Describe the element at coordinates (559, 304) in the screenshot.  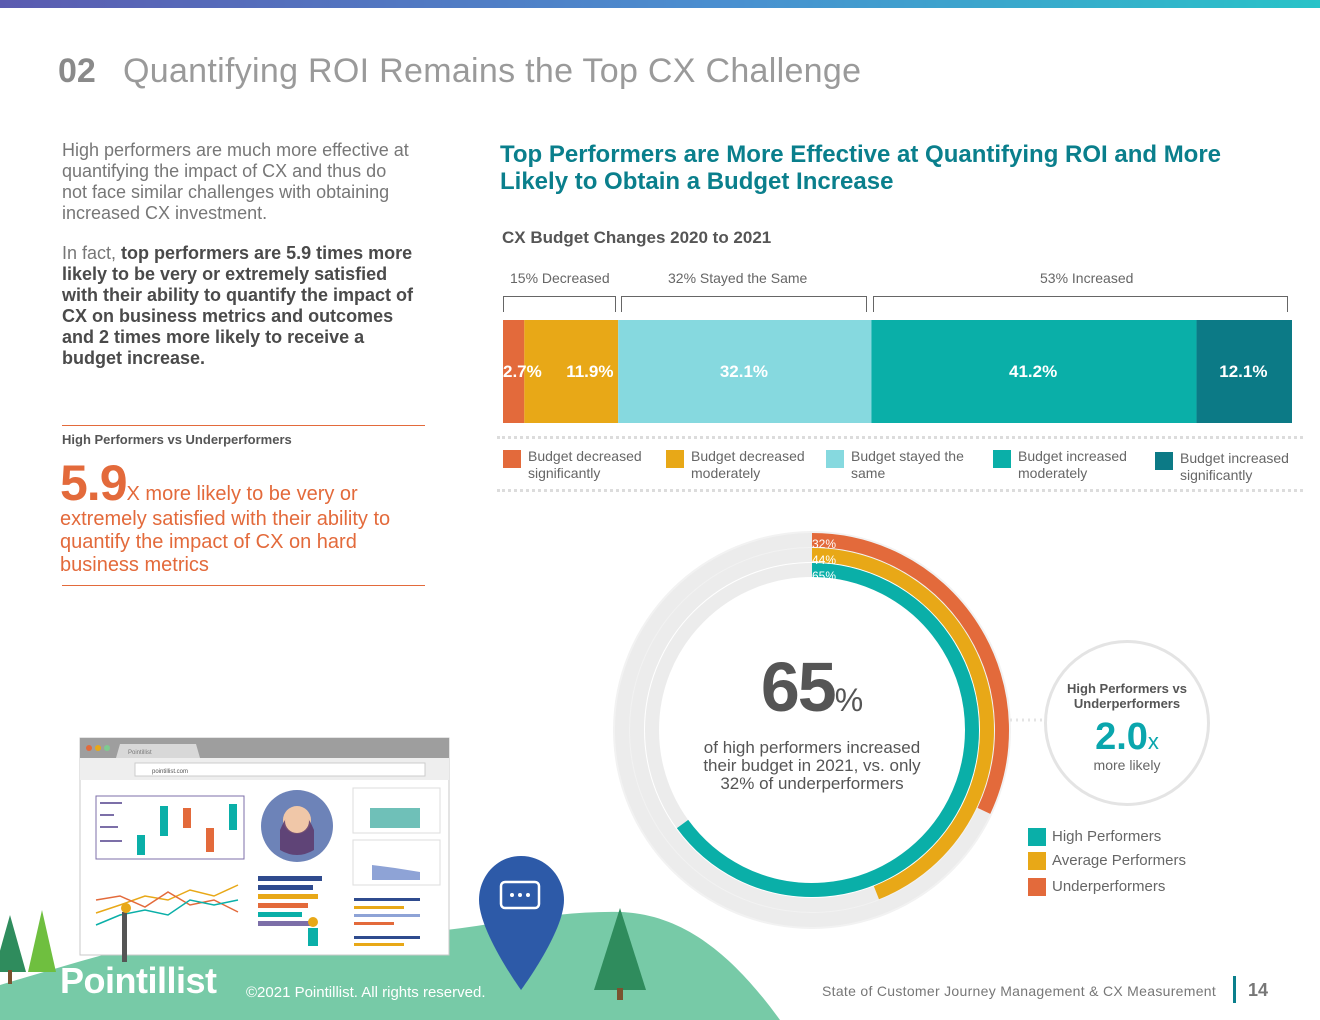
I see `bracket-decreased` at that location.